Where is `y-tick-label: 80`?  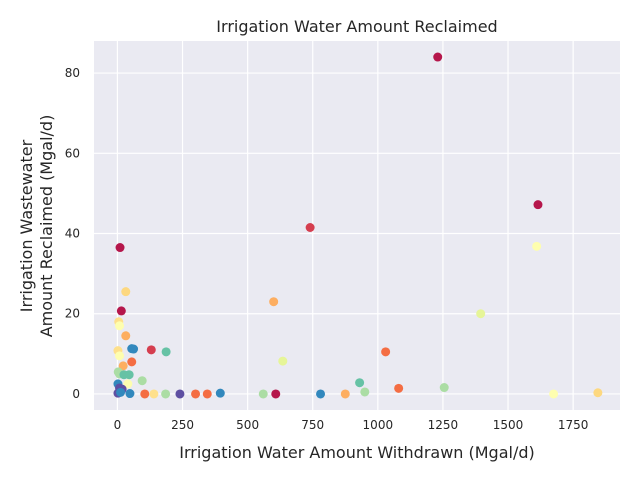 y-tick-label: 80 is located at coordinates (72, 73).